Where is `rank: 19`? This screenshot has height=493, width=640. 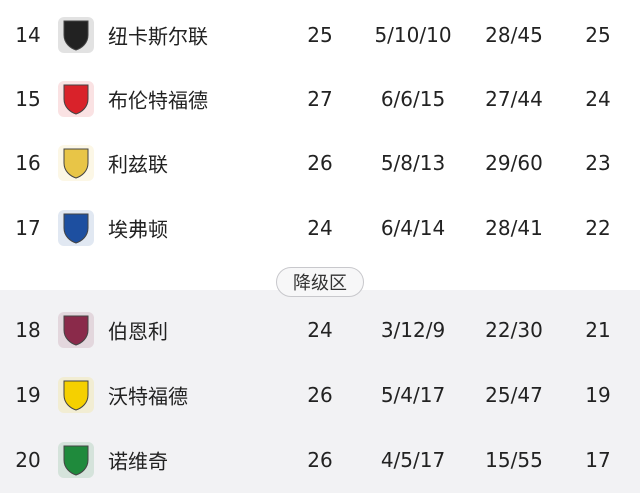 rank: 19 is located at coordinates (28, 395).